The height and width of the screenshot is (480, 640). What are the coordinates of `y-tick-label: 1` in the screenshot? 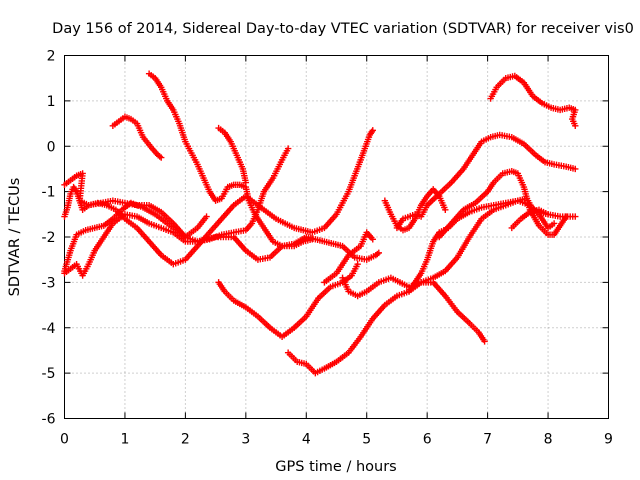 It's located at (51, 102).